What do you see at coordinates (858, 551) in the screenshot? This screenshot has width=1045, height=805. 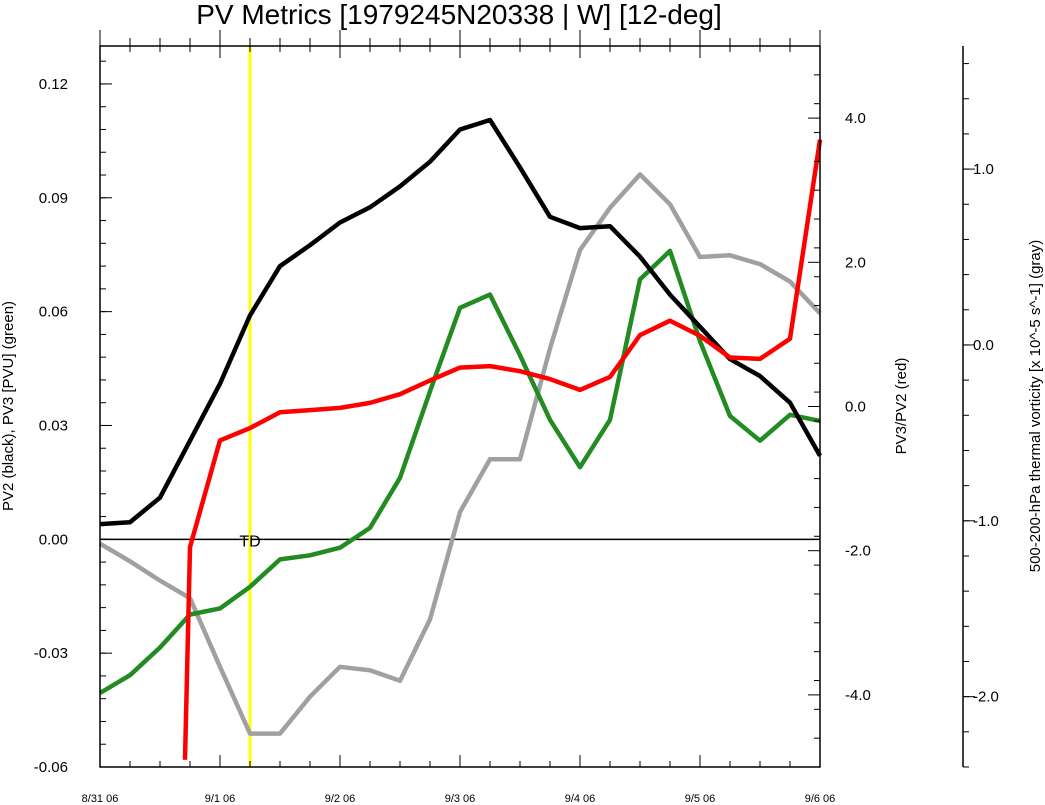 I see `right1-tick-label: -2.0` at bounding box center [858, 551].